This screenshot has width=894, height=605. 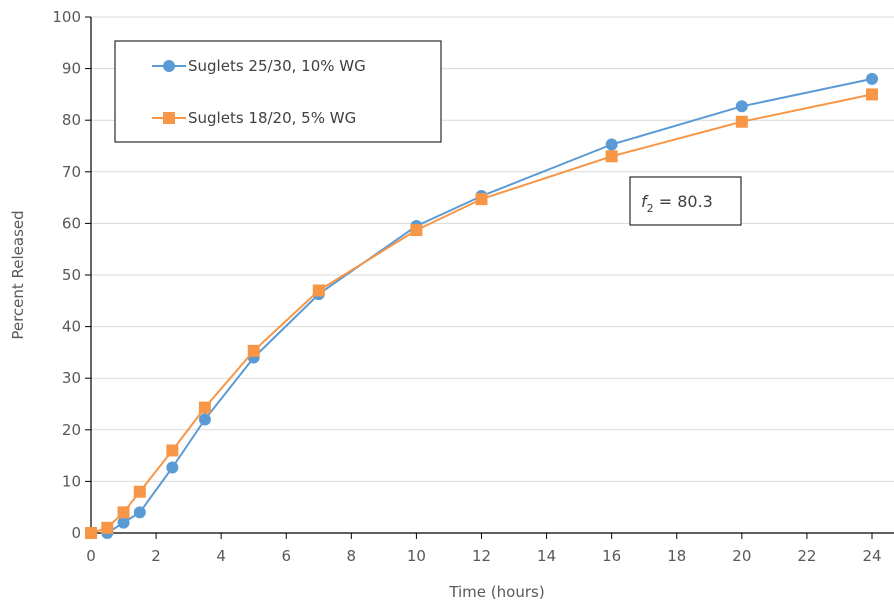 I want to click on y-tick-label: 60, so click(x=71, y=223).